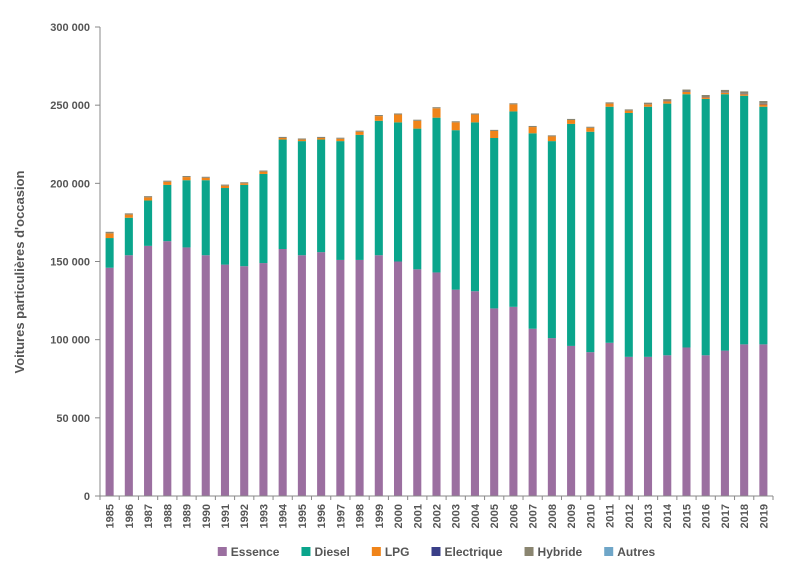 Image resolution: width=800 pixels, height=577 pixels. Describe the element at coordinates (436, 108) in the screenshot. I see `bar-segment-hybride-2002` at that location.